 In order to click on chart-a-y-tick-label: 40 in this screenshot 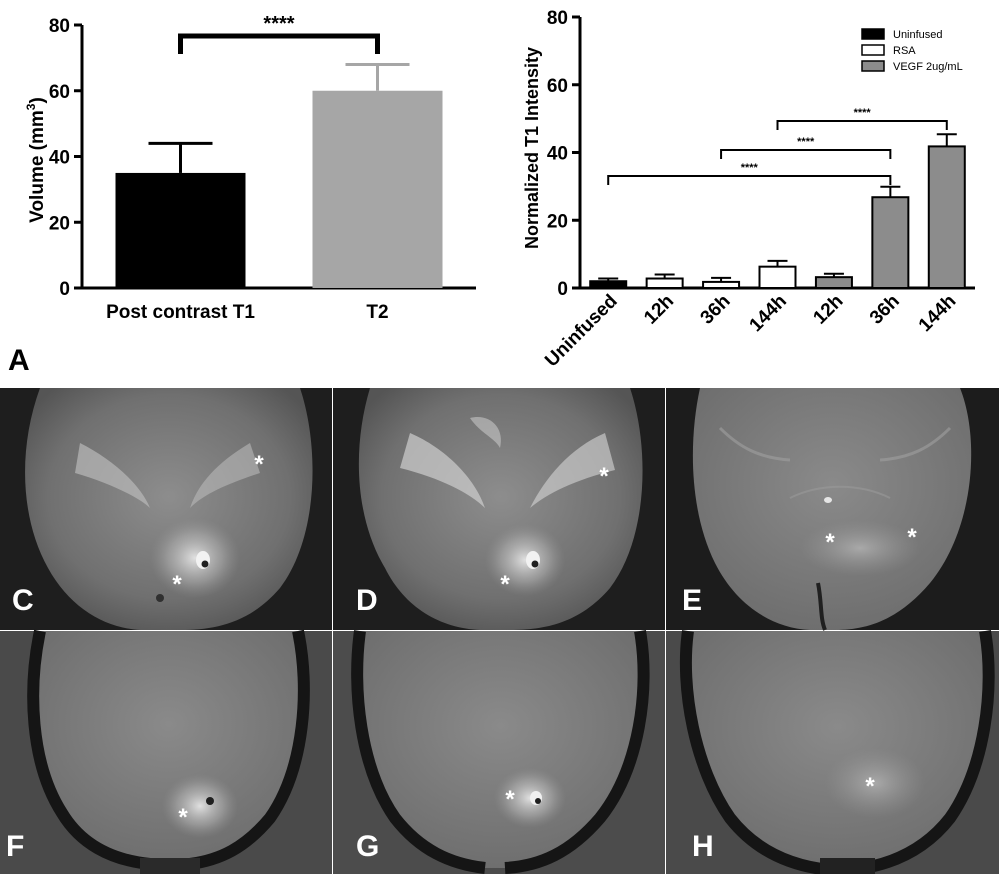, I will do `click(59, 158)`.